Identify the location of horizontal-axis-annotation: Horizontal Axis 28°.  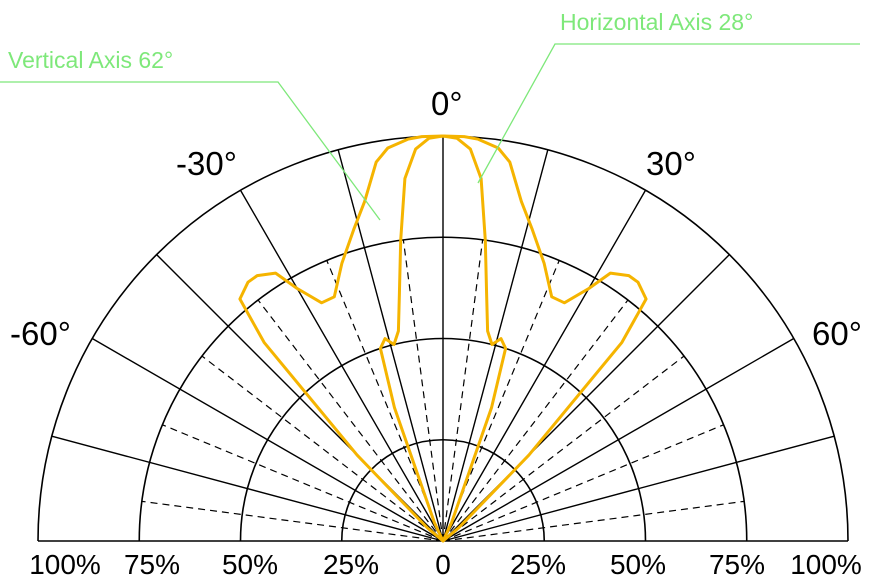
(656, 22).